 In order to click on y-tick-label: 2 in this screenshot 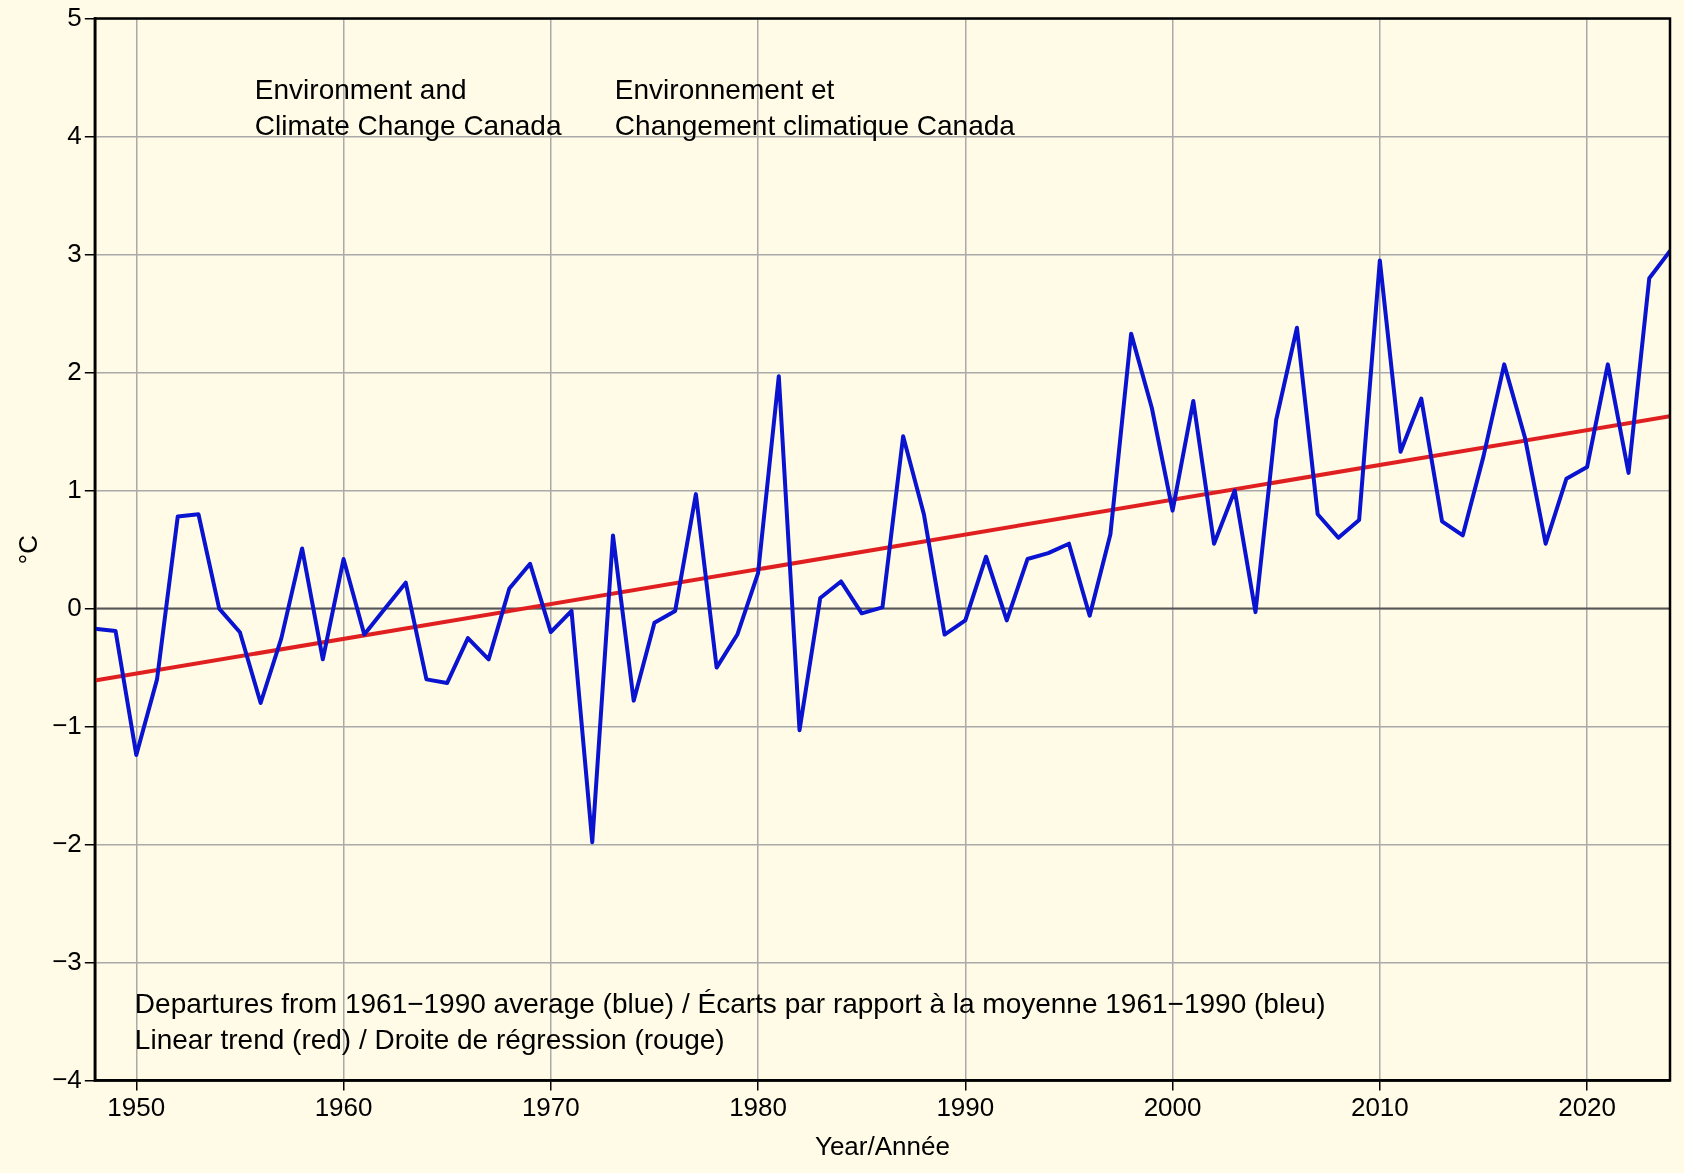, I will do `click(74, 370)`.